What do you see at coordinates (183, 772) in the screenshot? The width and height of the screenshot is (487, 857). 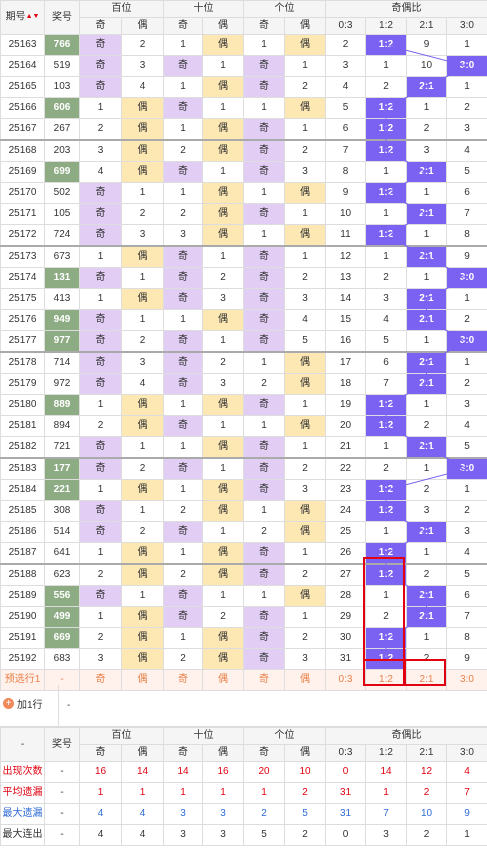 I see `stats-value: 14` at bounding box center [183, 772].